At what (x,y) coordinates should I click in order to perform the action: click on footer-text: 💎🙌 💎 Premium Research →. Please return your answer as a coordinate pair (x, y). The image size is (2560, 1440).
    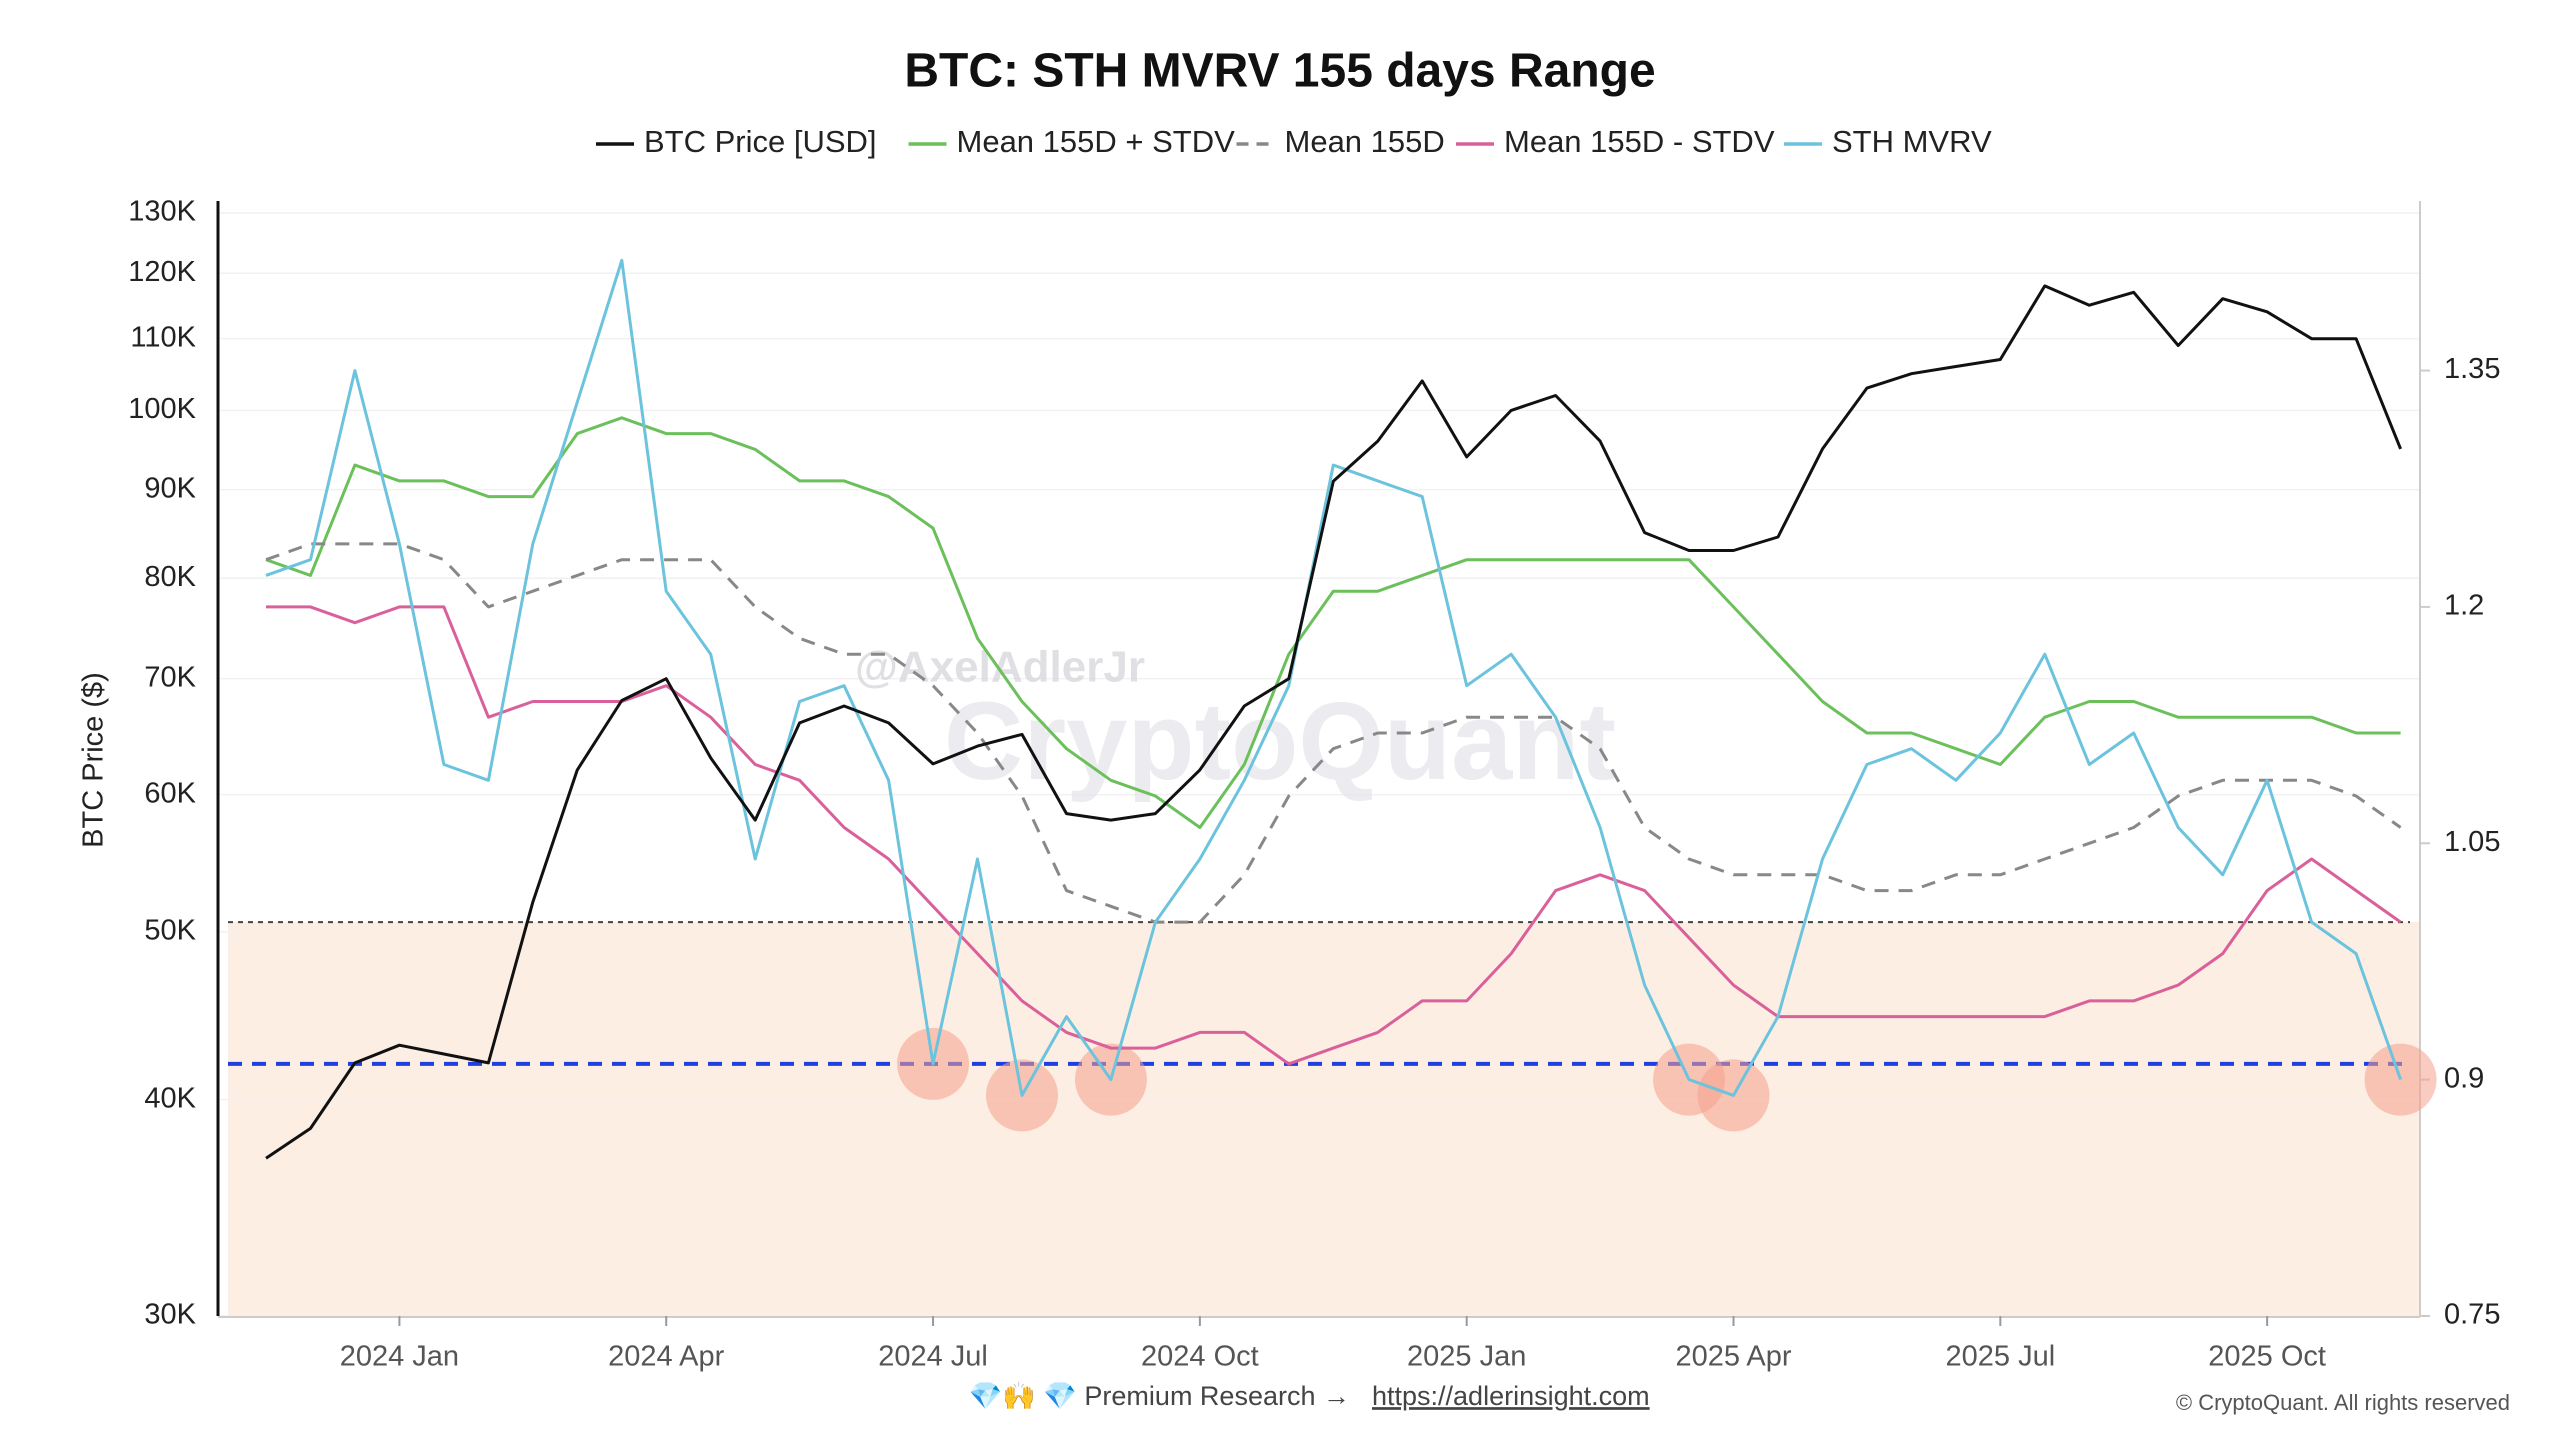
    Looking at the image, I should click on (1159, 1396).